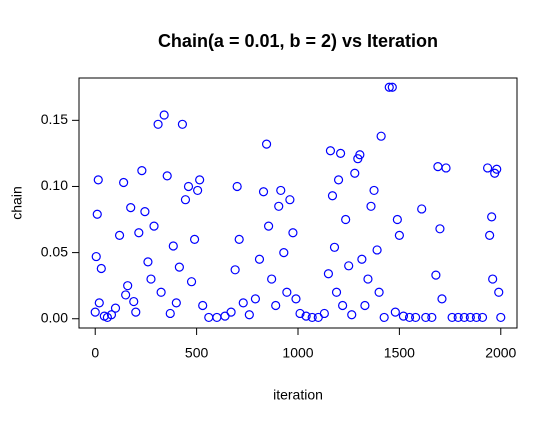  Describe the element at coordinates (54, 317) in the screenshot. I see `y-tick-label: 0.00` at that location.